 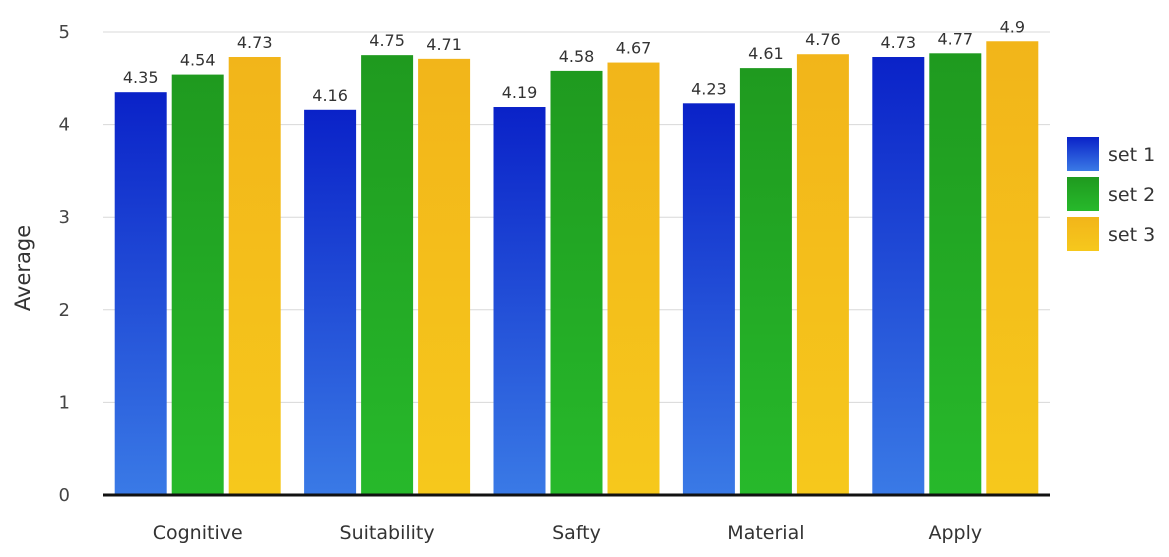 I want to click on y-tick-label: 4, so click(x=64, y=125).